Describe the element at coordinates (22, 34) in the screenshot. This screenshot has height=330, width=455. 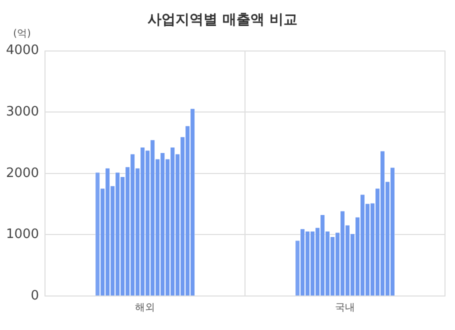
I see `y-axis-title: (억)` at that location.